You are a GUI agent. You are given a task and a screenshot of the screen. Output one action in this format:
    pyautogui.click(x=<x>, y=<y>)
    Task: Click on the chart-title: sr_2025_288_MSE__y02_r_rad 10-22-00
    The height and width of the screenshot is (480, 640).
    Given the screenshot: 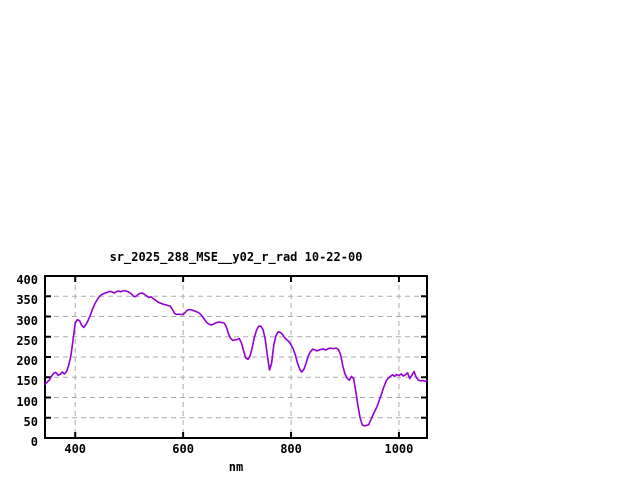 What is the action you would take?
    pyautogui.click(x=236, y=257)
    